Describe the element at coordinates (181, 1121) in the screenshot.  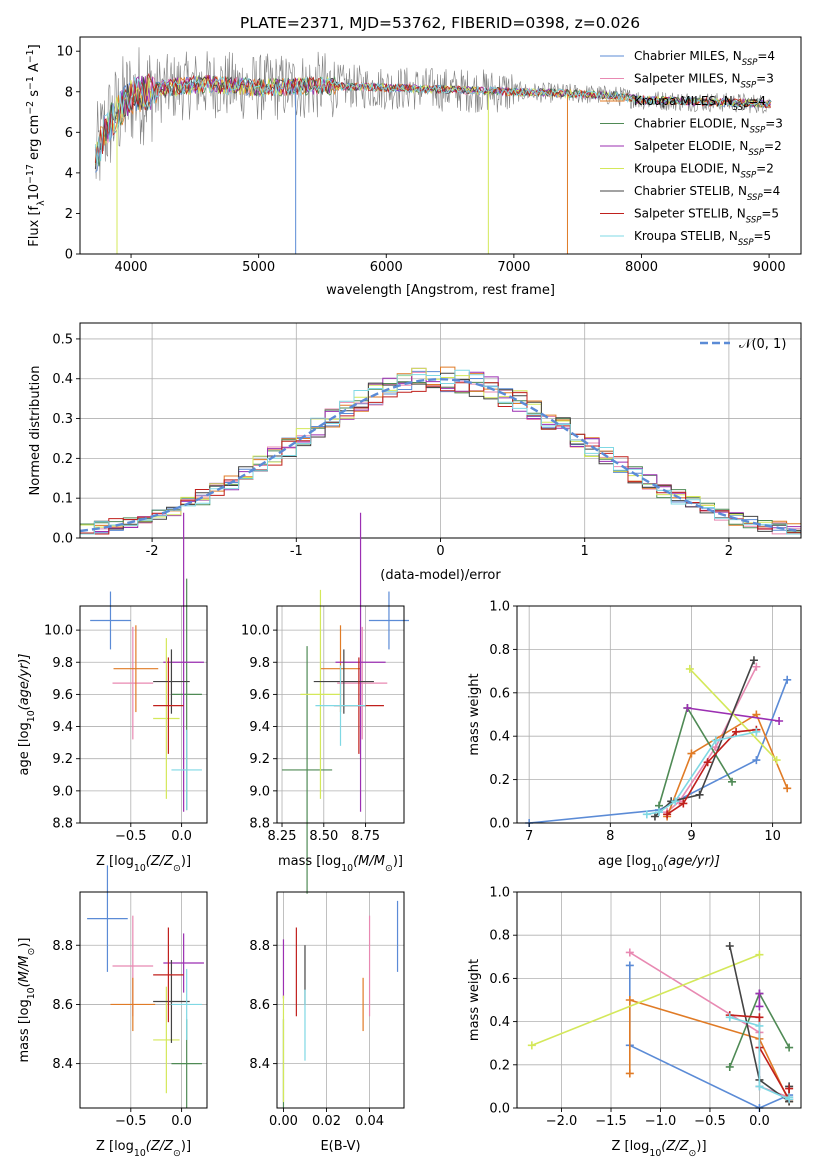
I see `x-tick-label: 0.0` at that location.